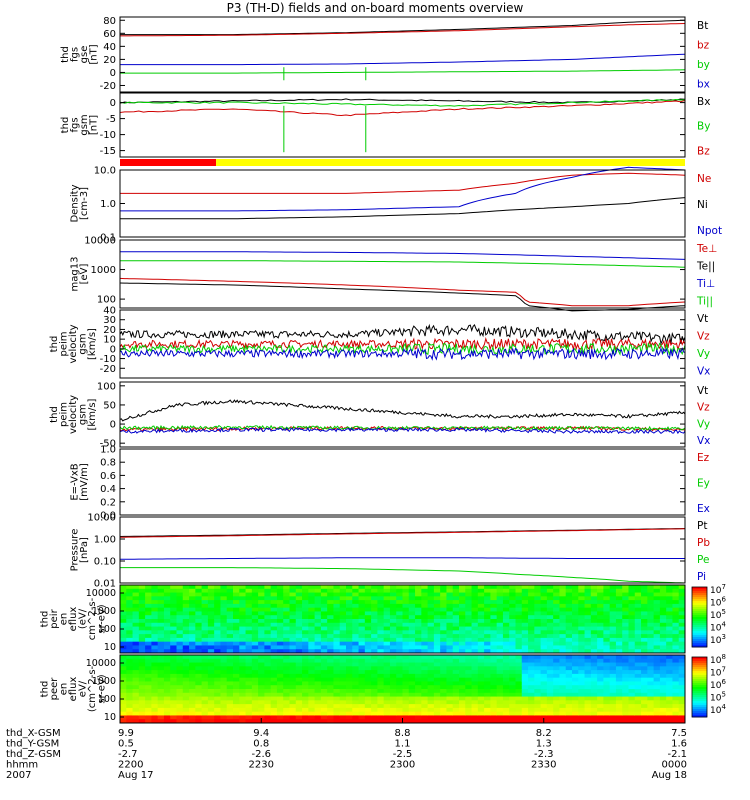 This screenshot has height=800, width=750. What do you see at coordinates (135, 775) in the screenshot?
I see `x-tick-label: Aug 17` at bounding box center [135, 775].